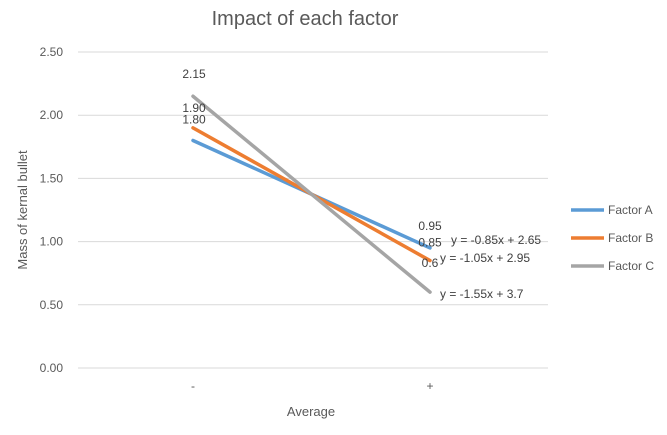 Image resolution: width=667 pixels, height=435 pixels. Describe the element at coordinates (429, 386) in the screenshot. I see `x-tick-label: +` at that location.